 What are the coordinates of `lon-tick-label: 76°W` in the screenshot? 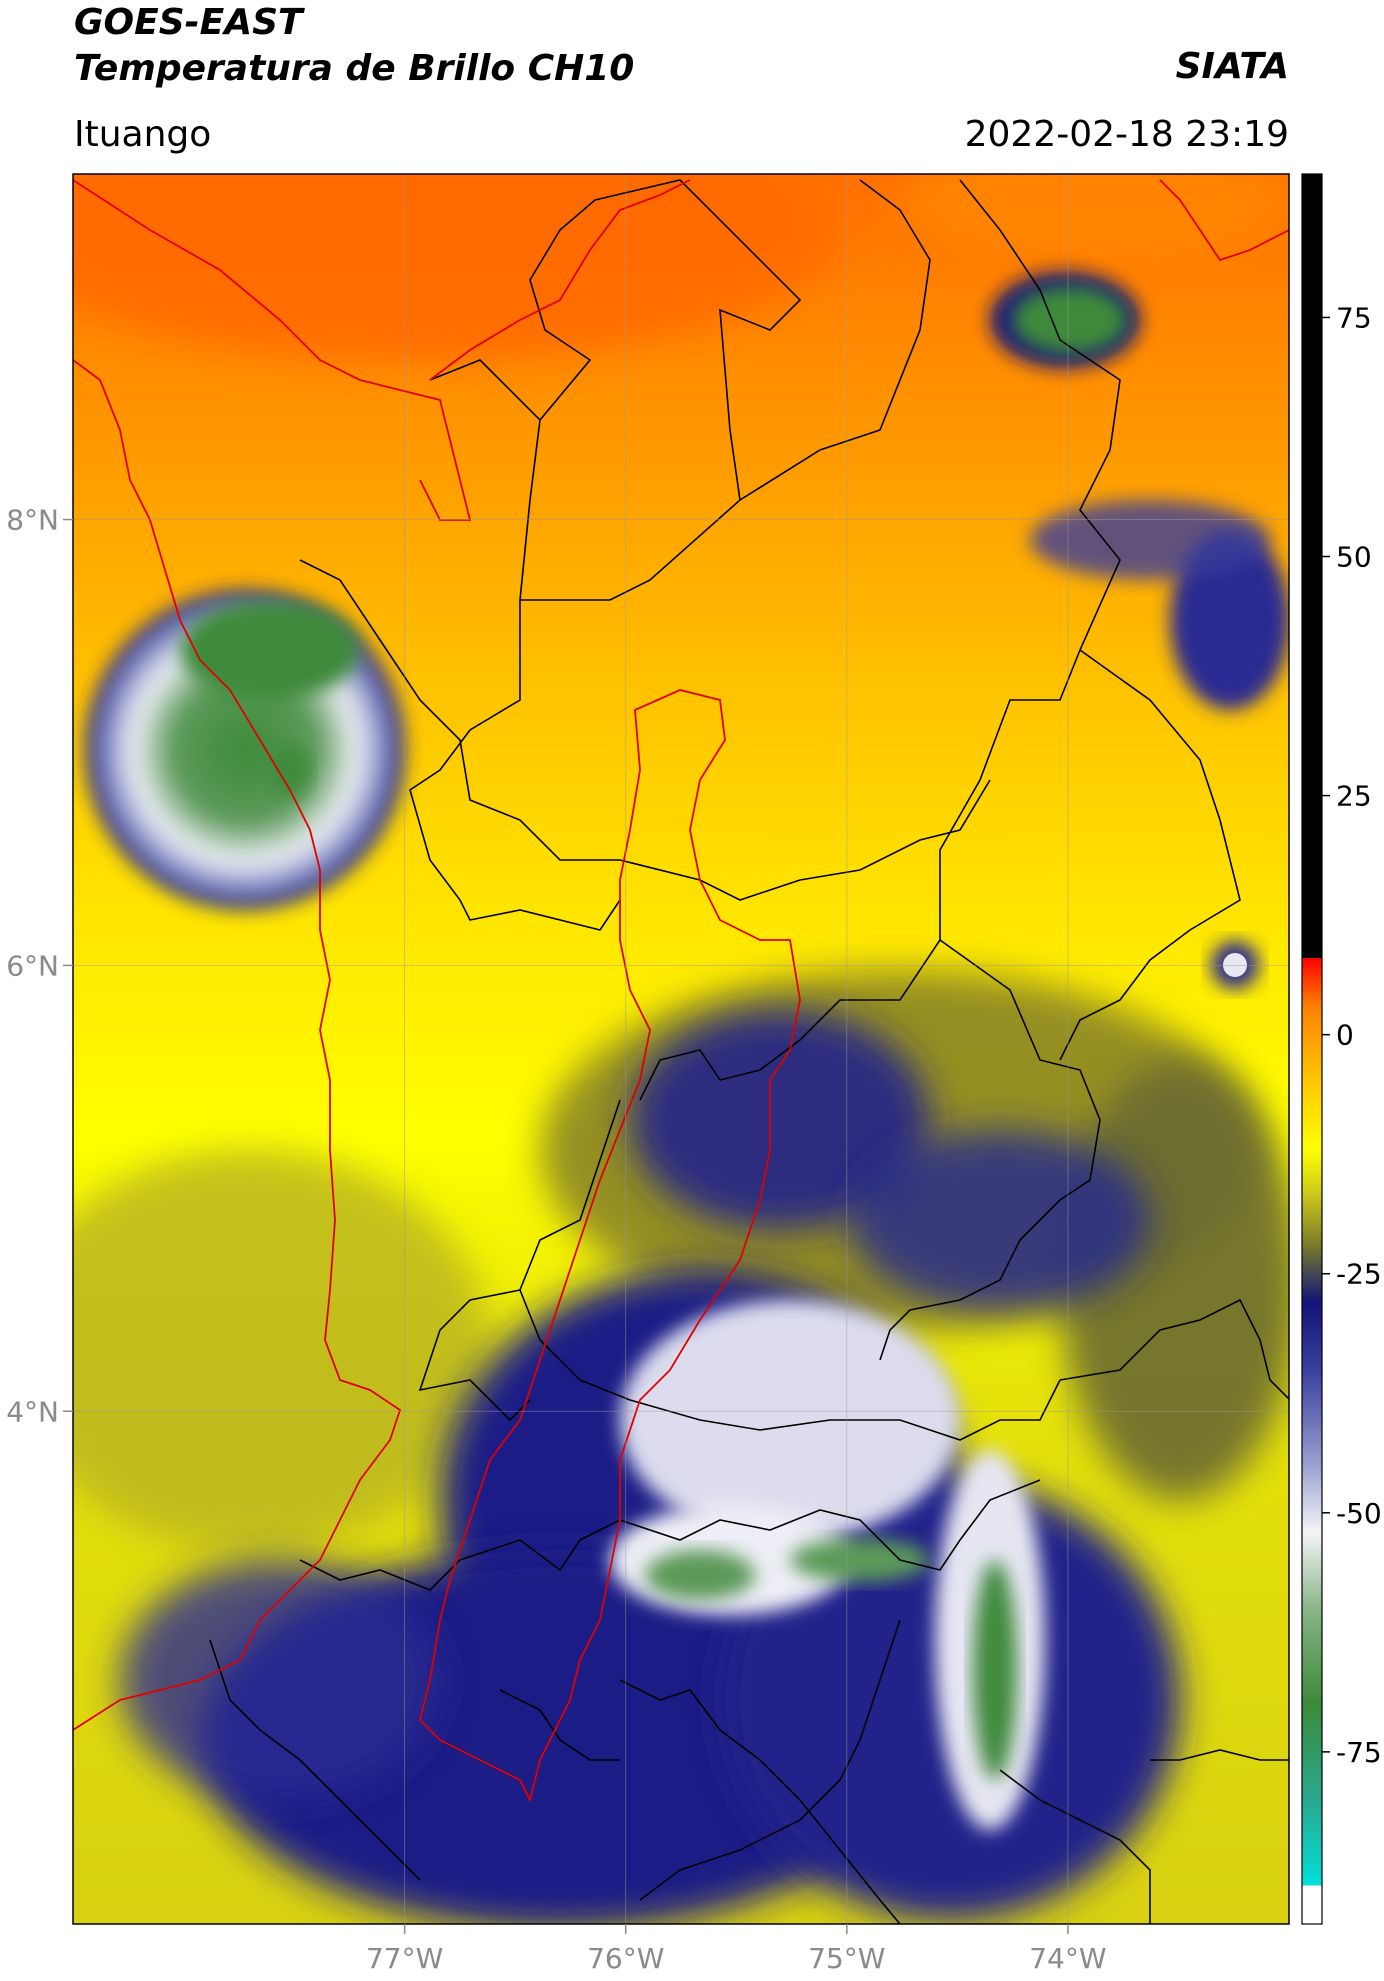 It's located at (625, 1958).